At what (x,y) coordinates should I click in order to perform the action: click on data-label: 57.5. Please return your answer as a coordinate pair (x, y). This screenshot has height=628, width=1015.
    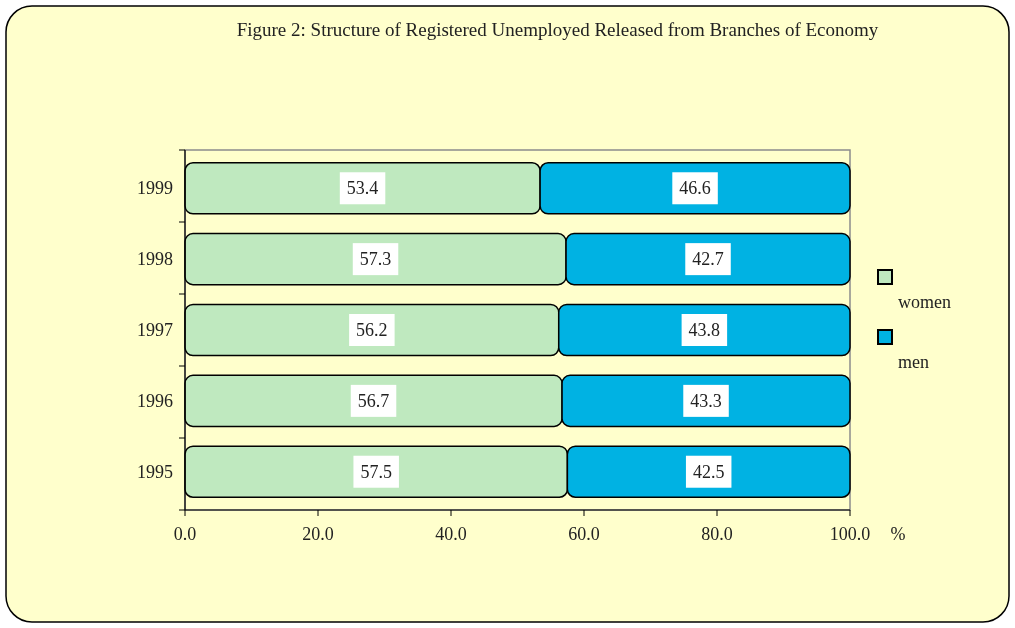
    Looking at the image, I should click on (376, 471).